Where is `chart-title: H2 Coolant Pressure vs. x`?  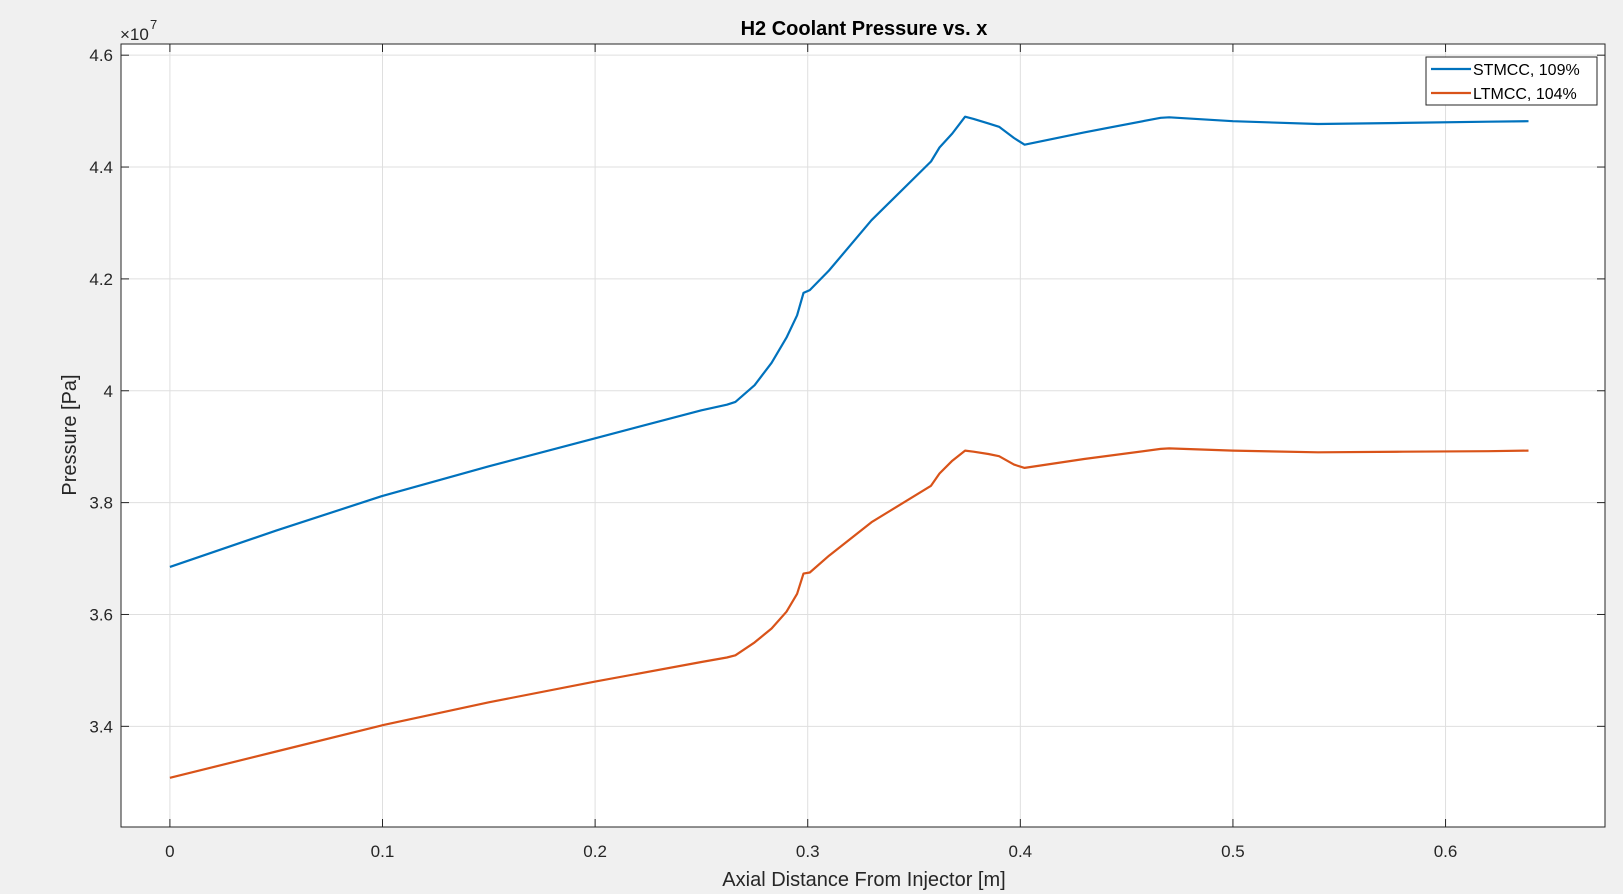 chart-title: H2 Coolant Pressure vs. x is located at coordinates (864, 29).